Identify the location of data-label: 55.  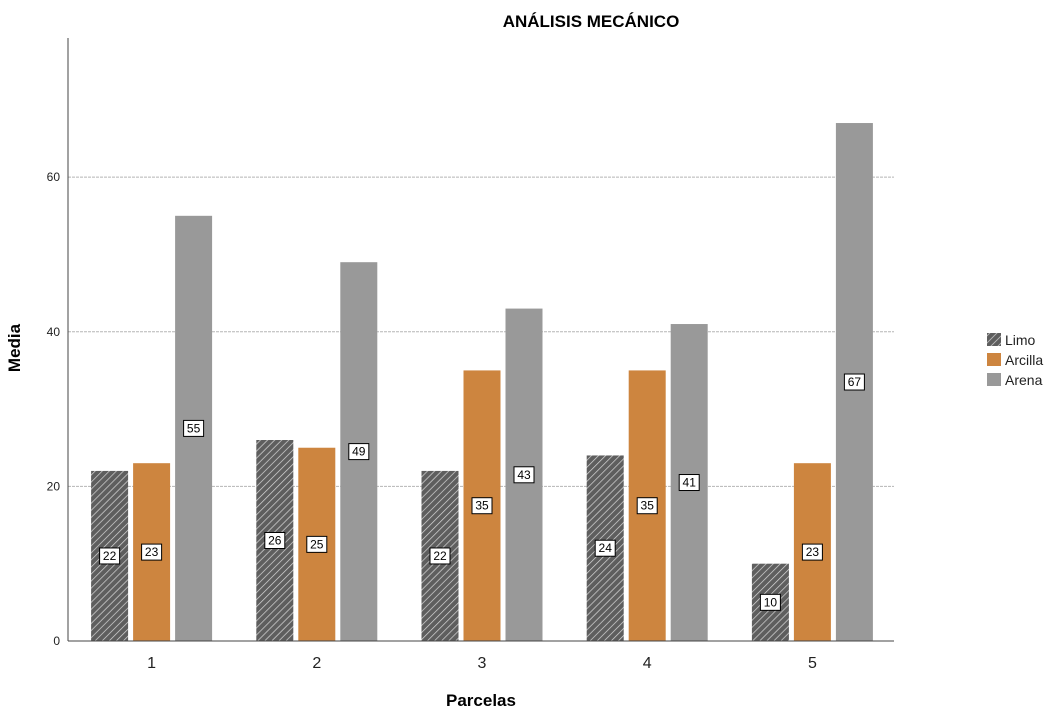
(194, 428).